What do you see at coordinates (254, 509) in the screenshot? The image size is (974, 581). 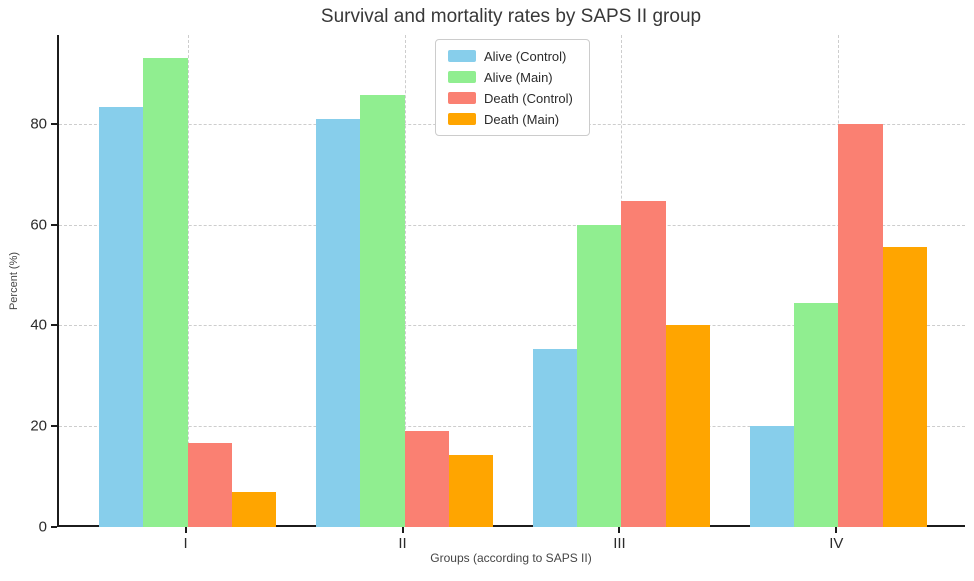 I see `bar-death-main-group-i` at bounding box center [254, 509].